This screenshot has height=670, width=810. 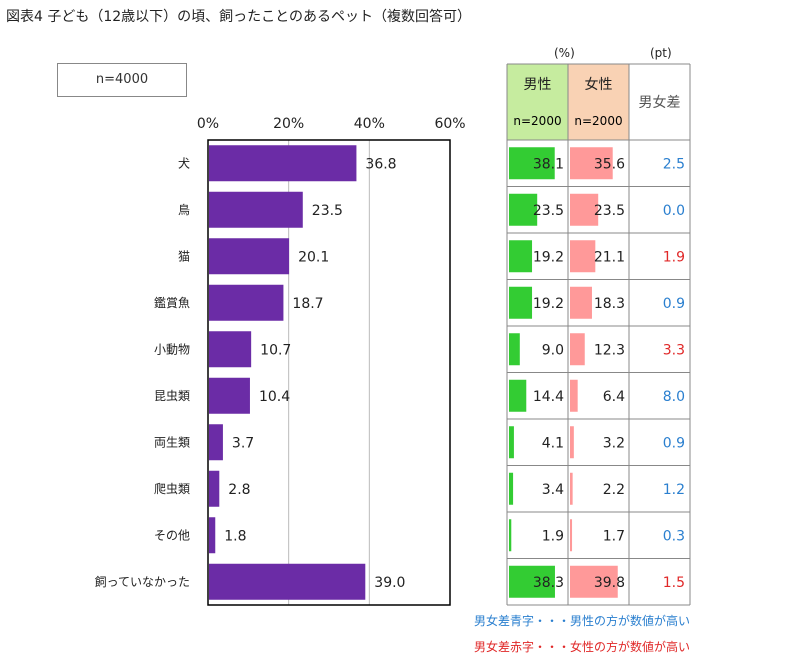 What do you see at coordinates (674, 350) in the screenshot?
I see `diff-value: 3.3` at bounding box center [674, 350].